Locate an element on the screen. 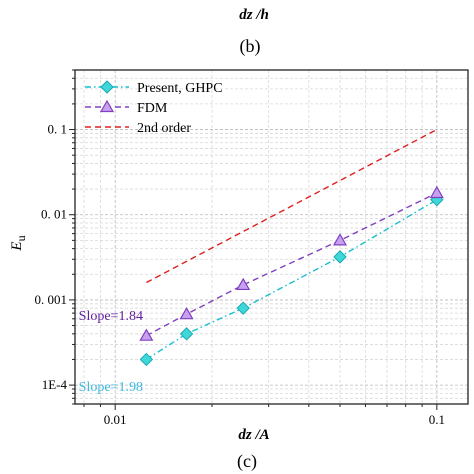  y-tick-label: 0. 01 is located at coordinates (54, 214).